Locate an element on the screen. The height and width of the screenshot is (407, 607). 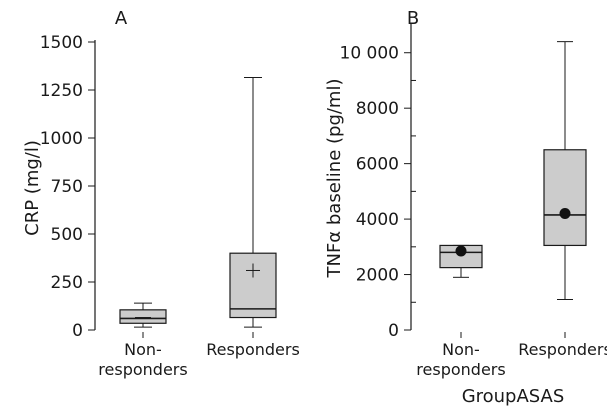
panel-a-y-tick-label: 1500 is located at coordinates (61, 43).